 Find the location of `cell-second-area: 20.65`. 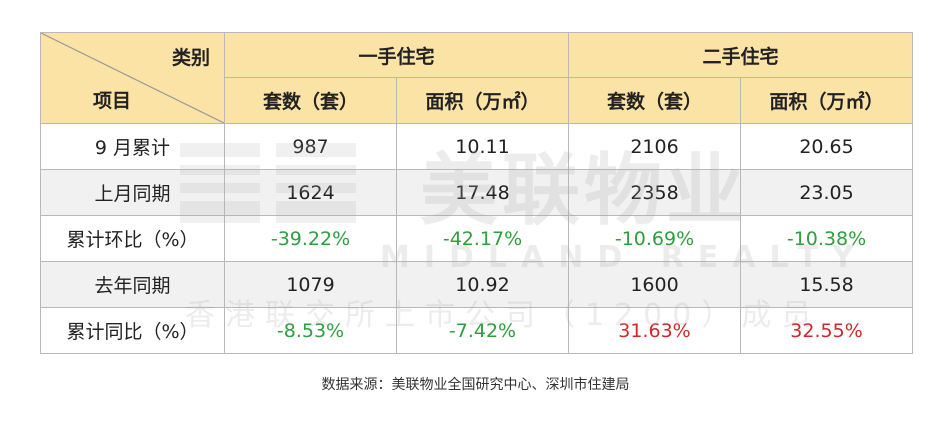

cell-second-area: 20.65 is located at coordinates (827, 146).